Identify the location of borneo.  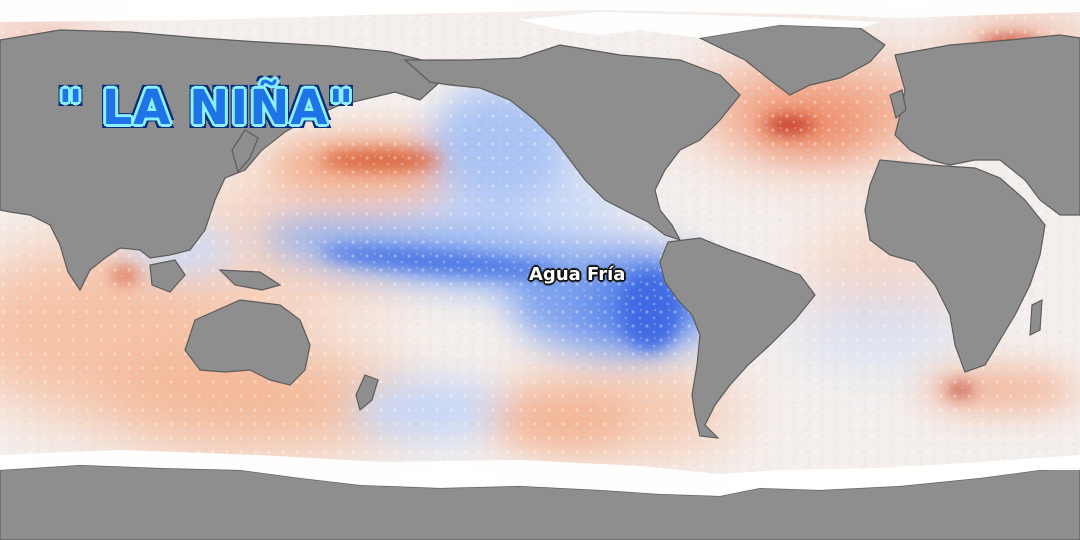
(167, 276).